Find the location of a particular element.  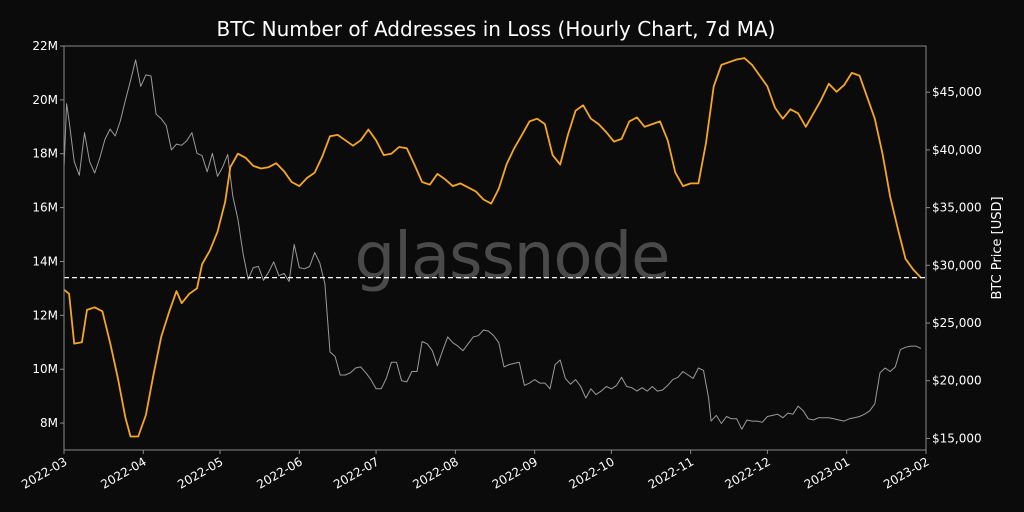

y-right-tick-label: $25,000 is located at coordinates (957, 323).